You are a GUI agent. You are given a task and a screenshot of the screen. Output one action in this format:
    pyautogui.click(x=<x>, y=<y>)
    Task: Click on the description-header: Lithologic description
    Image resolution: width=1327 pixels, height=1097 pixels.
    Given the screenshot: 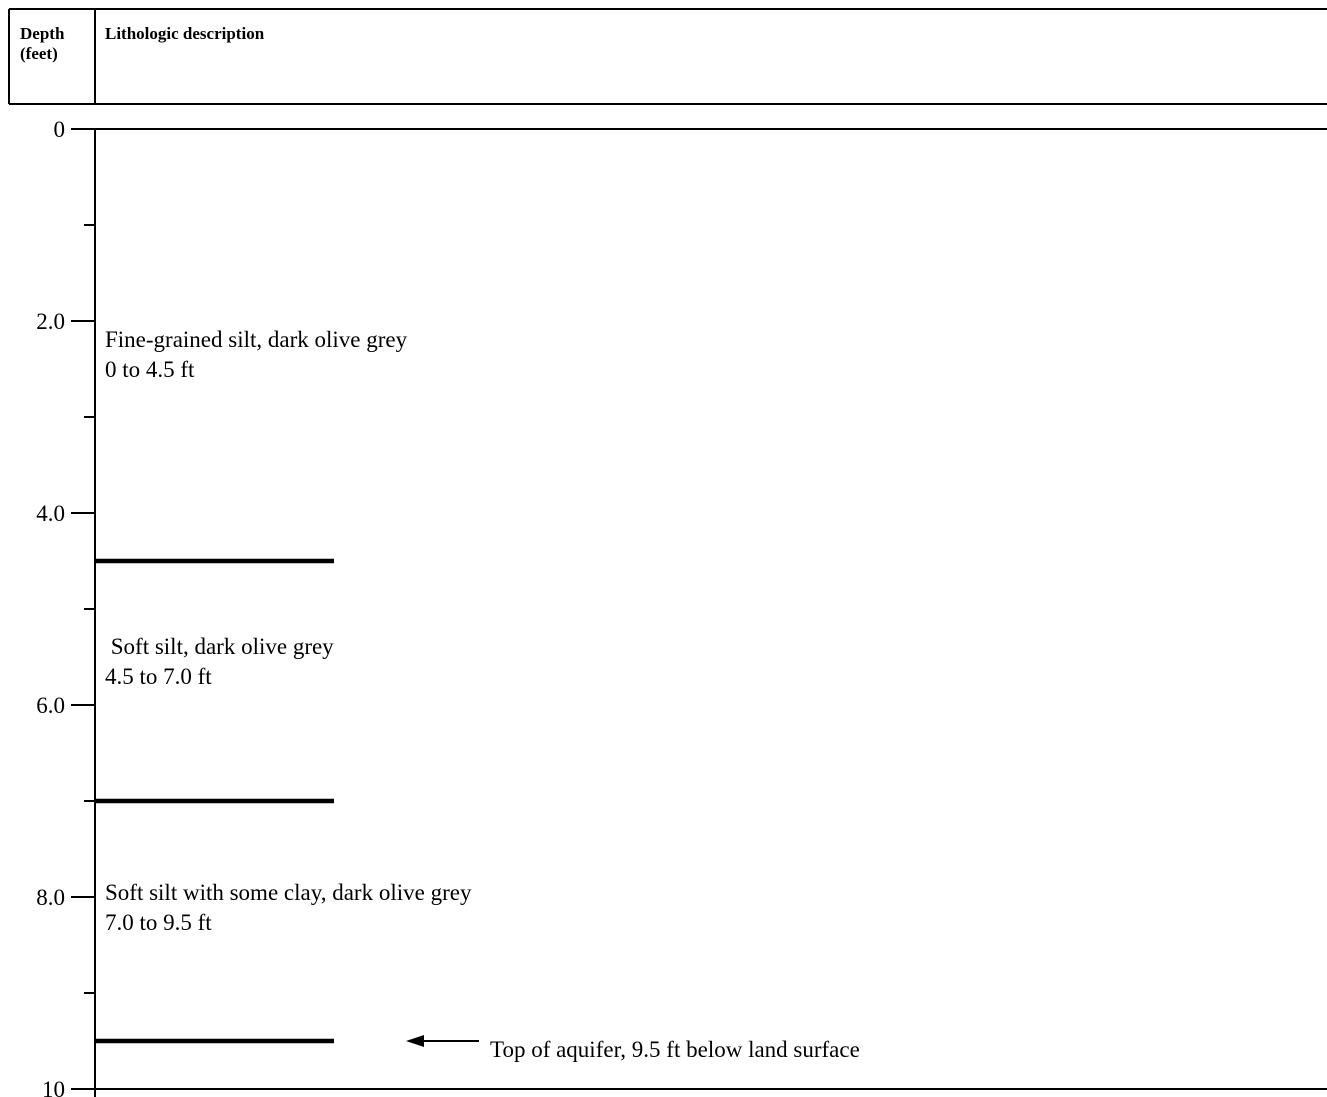 What is the action you would take?
    pyautogui.click(x=185, y=33)
    